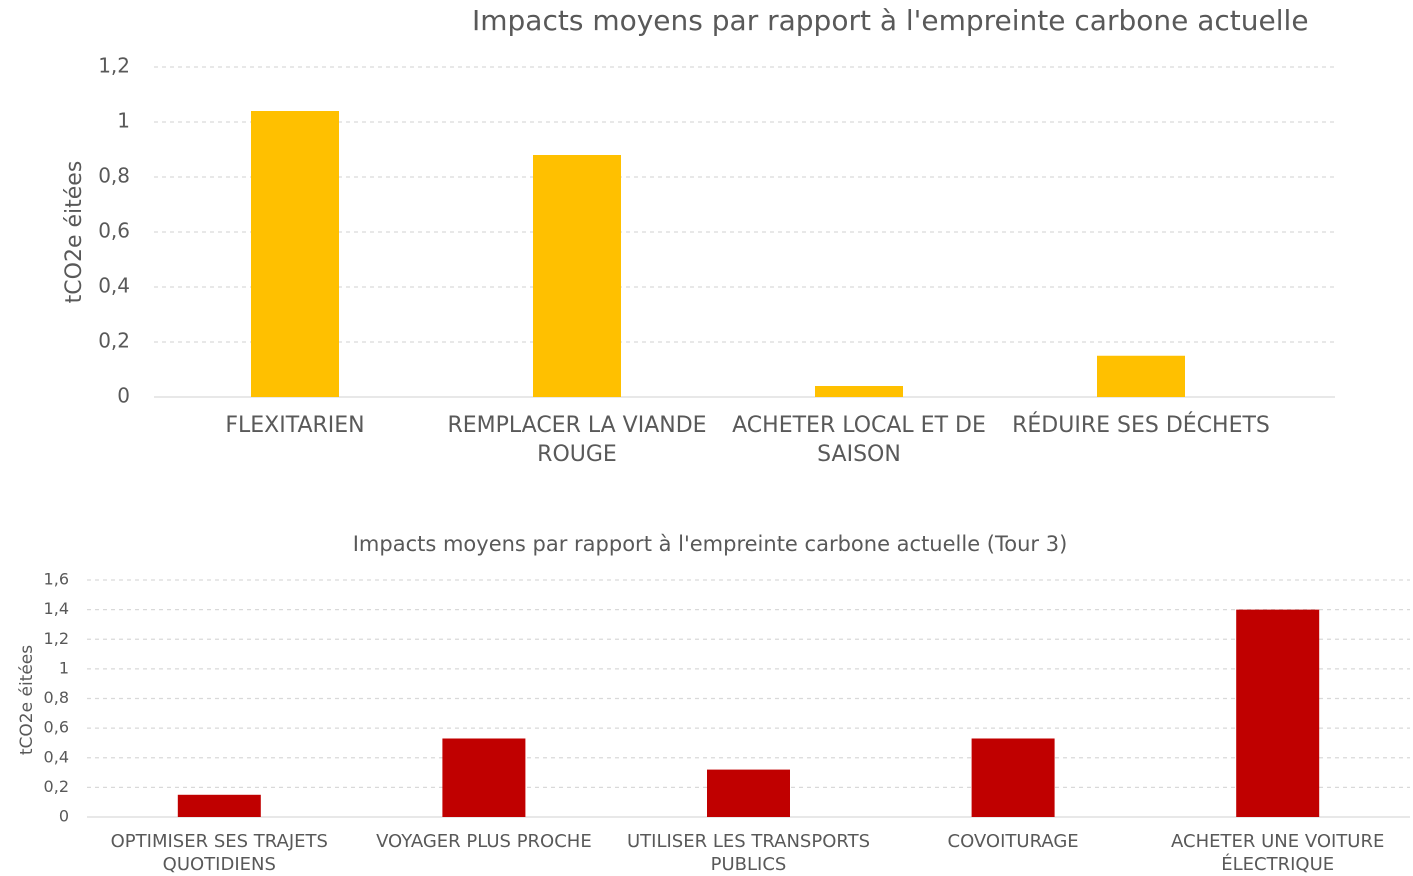 The height and width of the screenshot is (876, 1413). I want to click on x-tick-label: ACHETER LOCAL ET DE SAISON, so click(859, 440).